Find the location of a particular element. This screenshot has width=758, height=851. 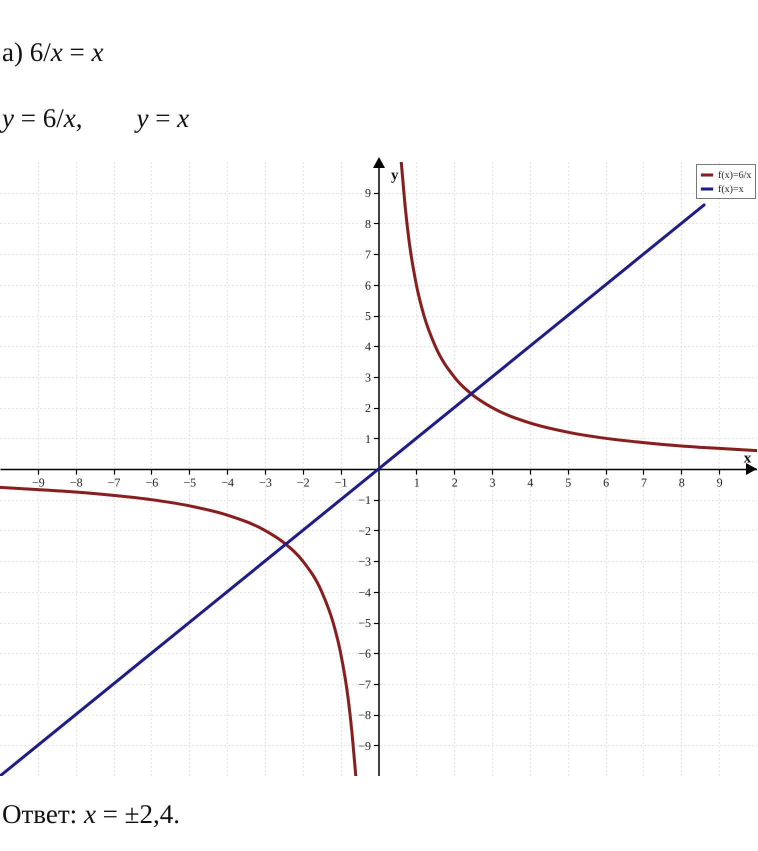

x-tick-label: 8 is located at coordinates (681, 483).